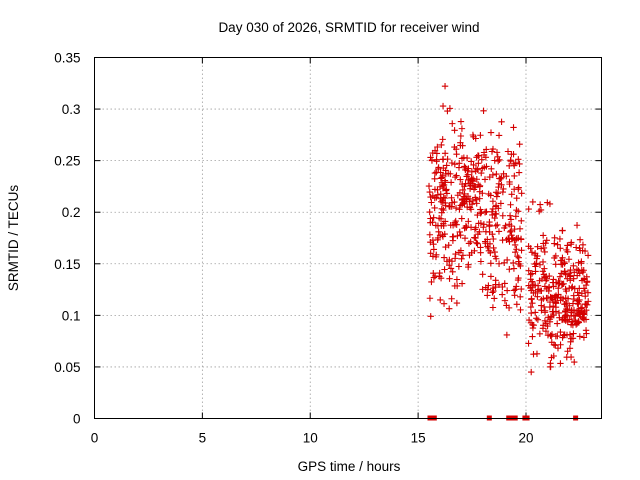 The image size is (640, 480). Describe the element at coordinates (95, 438) in the screenshot. I see `x-tick-label: 0` at that location.